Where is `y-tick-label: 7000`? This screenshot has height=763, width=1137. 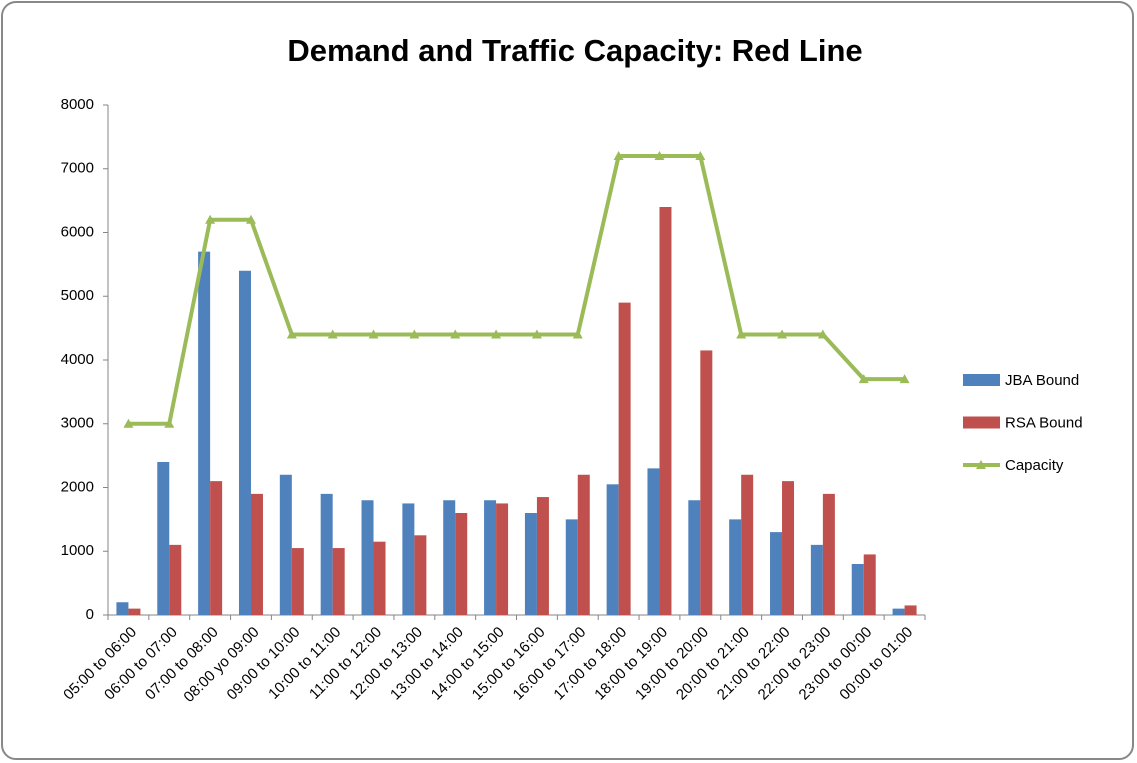 y-tick-label: 7000 is located at coordinates (77, 168).